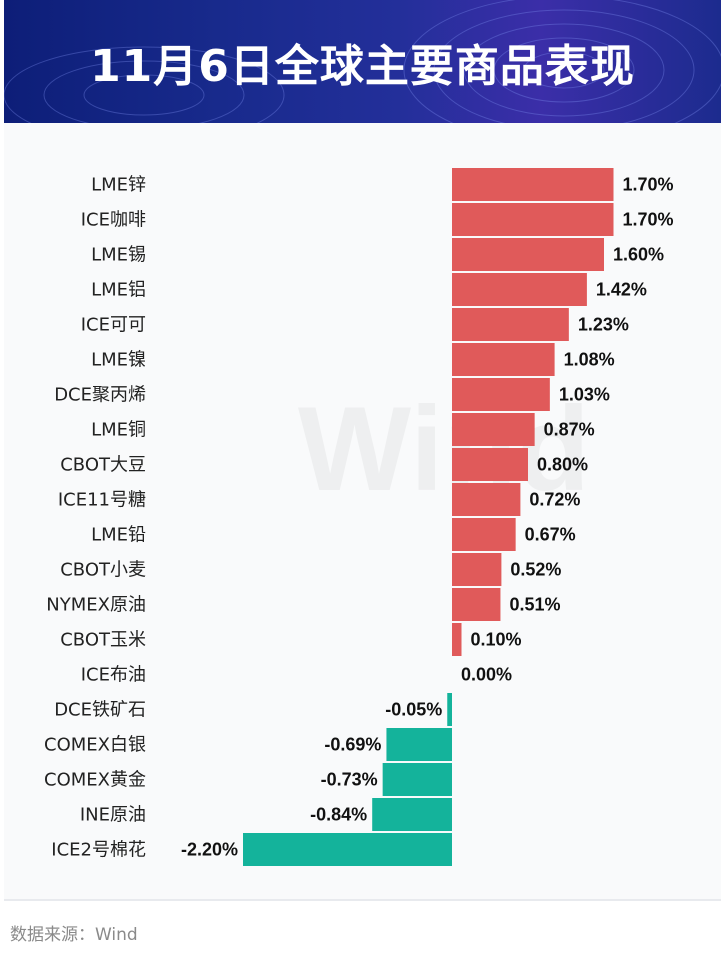 Image resolution: width=725 pixels, height=954 pixels. Describe the element at coordinates (118, 290) in the screenshot. I see `category-label: LME铝` at that location.